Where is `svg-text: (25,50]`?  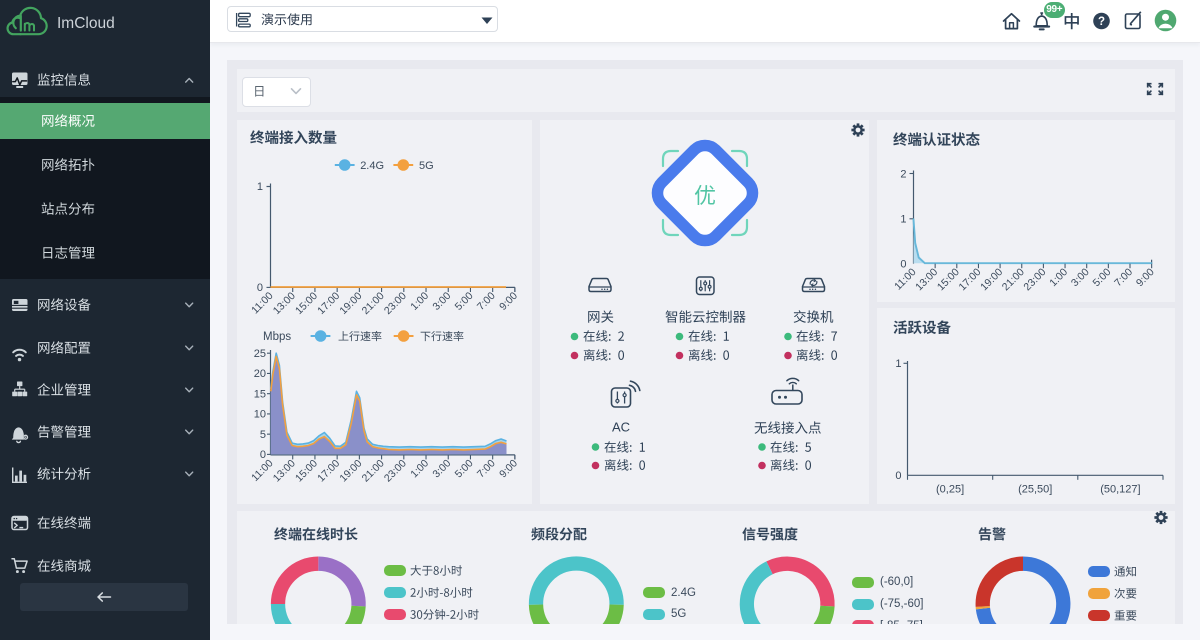
svg-text: (25,50] is located at coordinates (1035, 489).